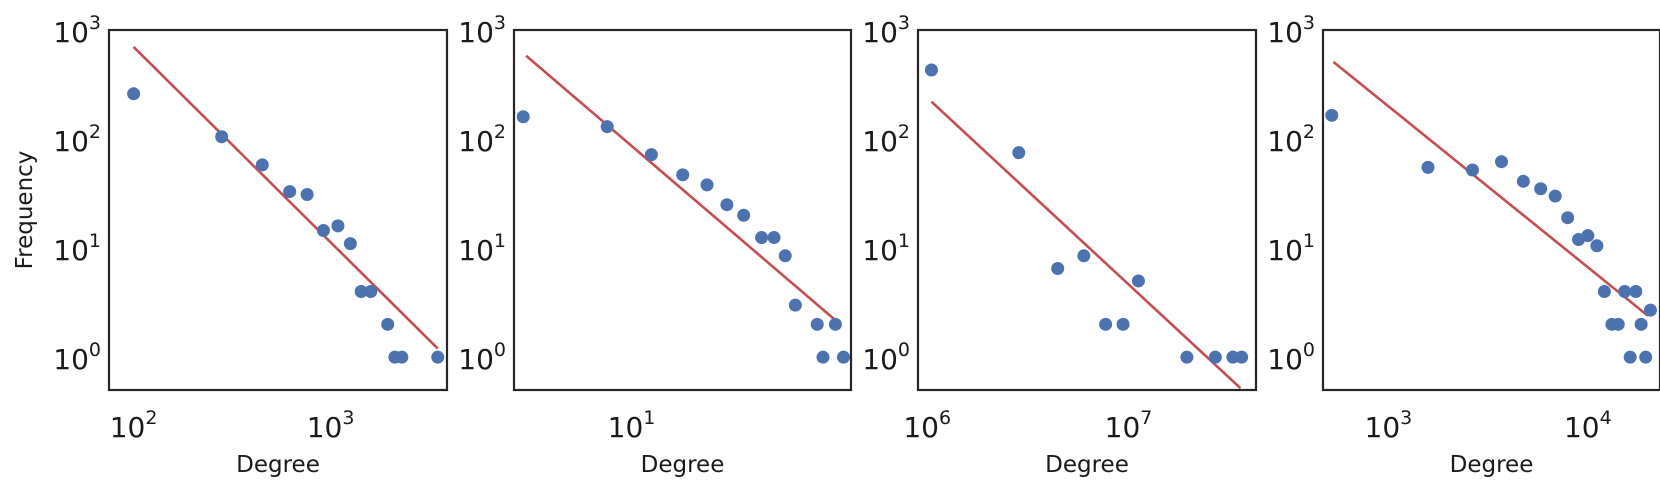  I want to click on x-tick-label: 10⁴, so click(1588, 425).